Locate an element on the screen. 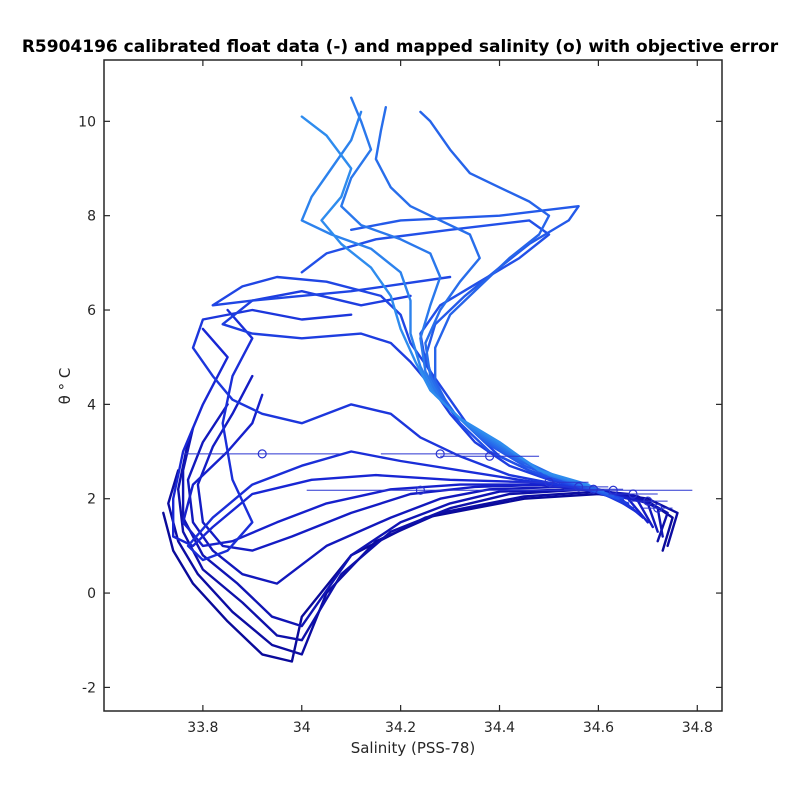  y-tick-label: 8 is located at coordinates (91, 217).